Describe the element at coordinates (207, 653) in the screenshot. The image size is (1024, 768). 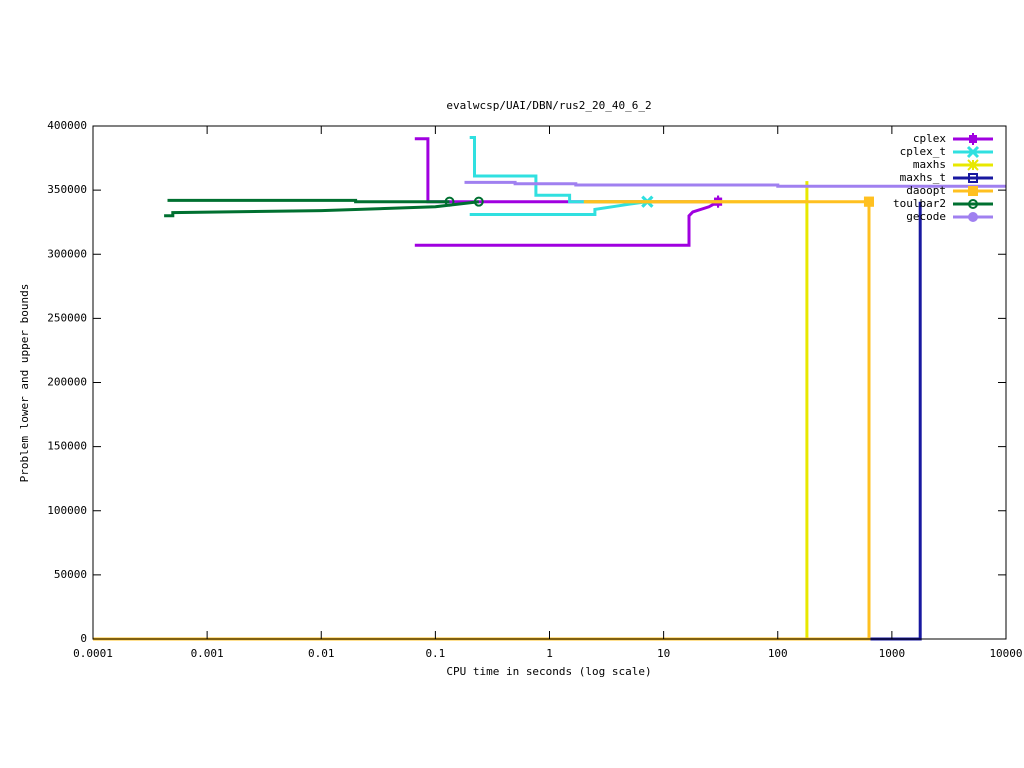
I see `x-tick-label: 0.001` at that location.